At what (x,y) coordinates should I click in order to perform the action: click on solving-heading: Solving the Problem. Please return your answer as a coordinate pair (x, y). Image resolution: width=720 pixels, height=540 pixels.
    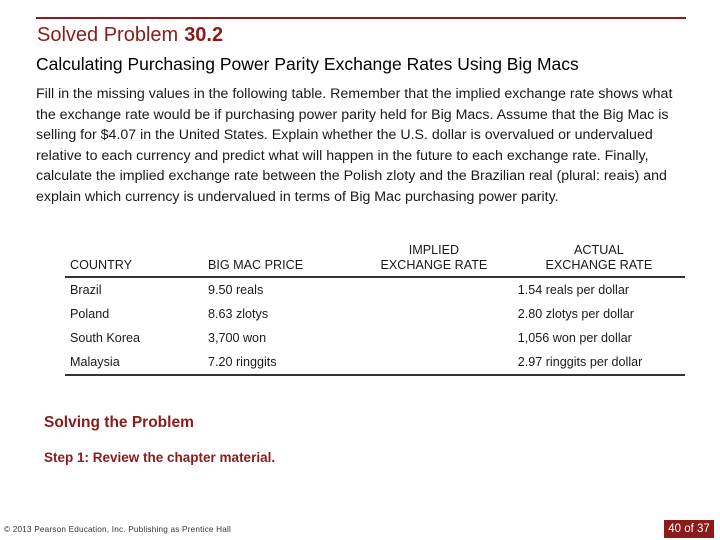
    Looking at the image, I should click on (119, 422).